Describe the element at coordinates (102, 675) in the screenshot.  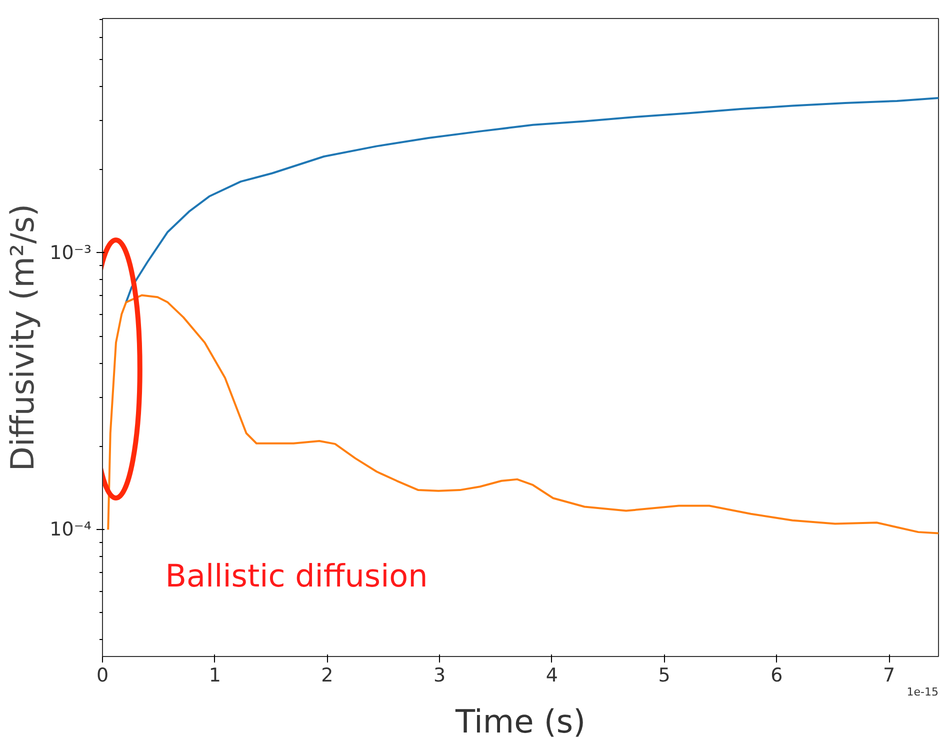
I see `x-tick-label: 0` at that location.